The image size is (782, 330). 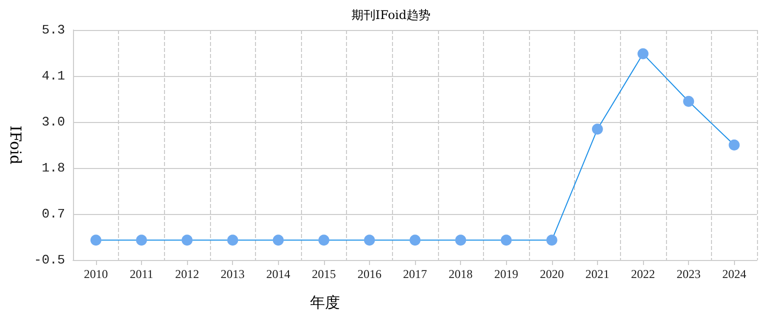 What do you see at coordinates (597, 274) in the screenshot?
I see `x-tick-label: 2021` at bounding box center [597, 274].